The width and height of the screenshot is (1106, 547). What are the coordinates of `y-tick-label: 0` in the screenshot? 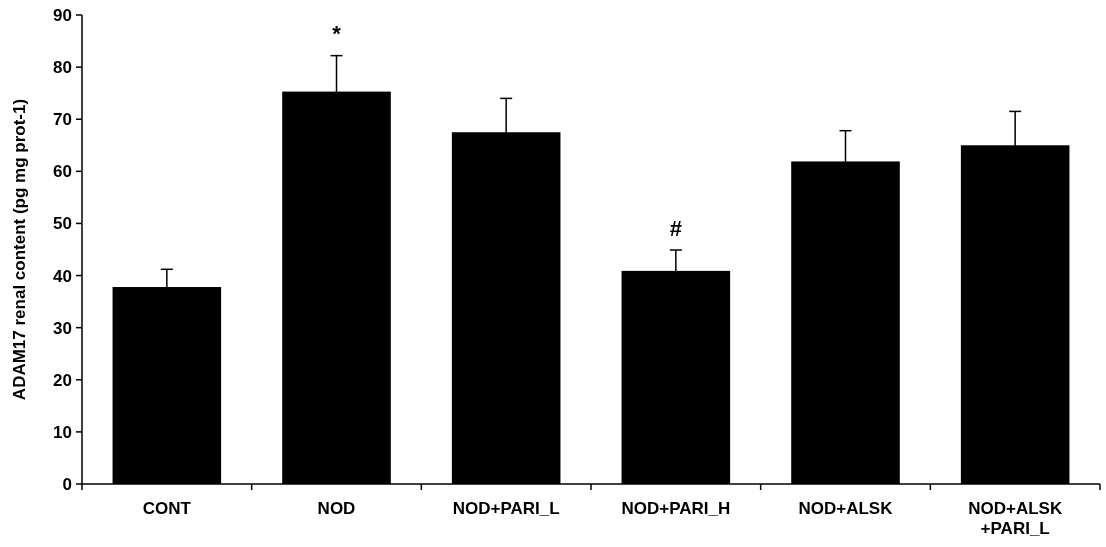 It's located at (67, 484).